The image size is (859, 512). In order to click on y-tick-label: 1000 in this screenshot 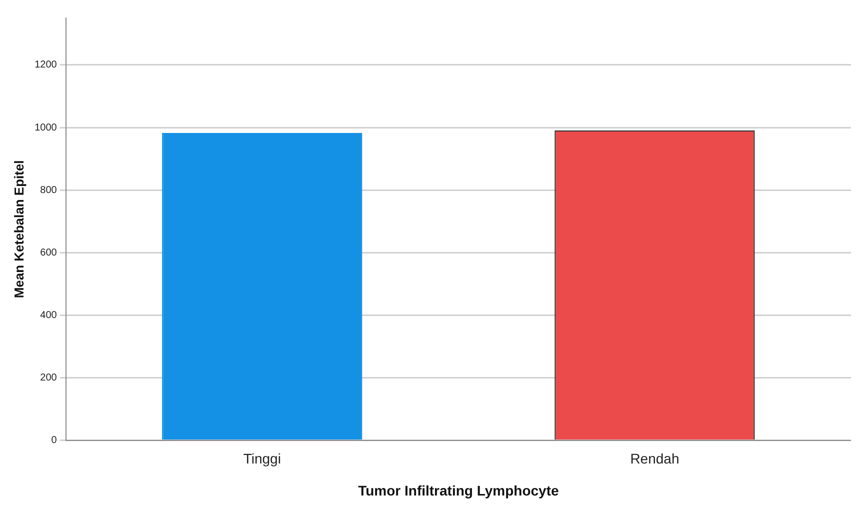, I will do `click(46, 128)`.